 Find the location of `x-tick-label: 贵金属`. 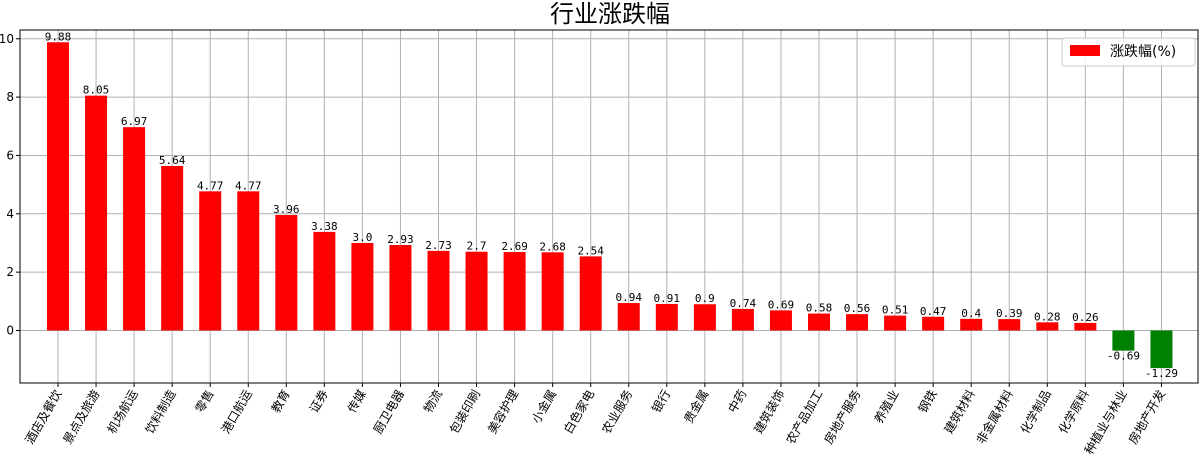

x-tick-label: 贵金属 is located at coordinates (695, 406).